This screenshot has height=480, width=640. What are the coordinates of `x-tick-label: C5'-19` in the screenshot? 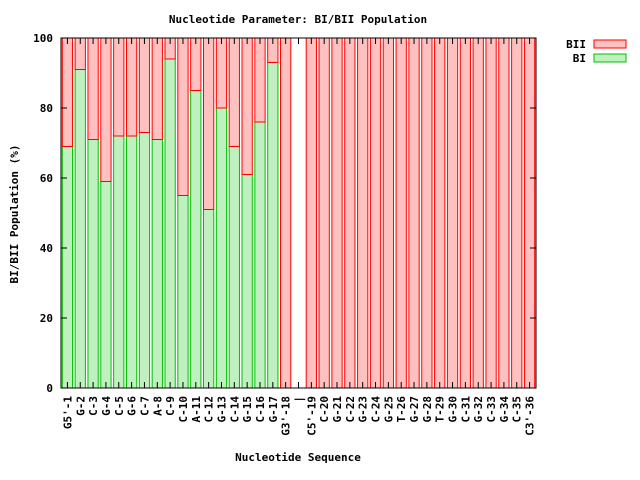 It's located at (311, 416).